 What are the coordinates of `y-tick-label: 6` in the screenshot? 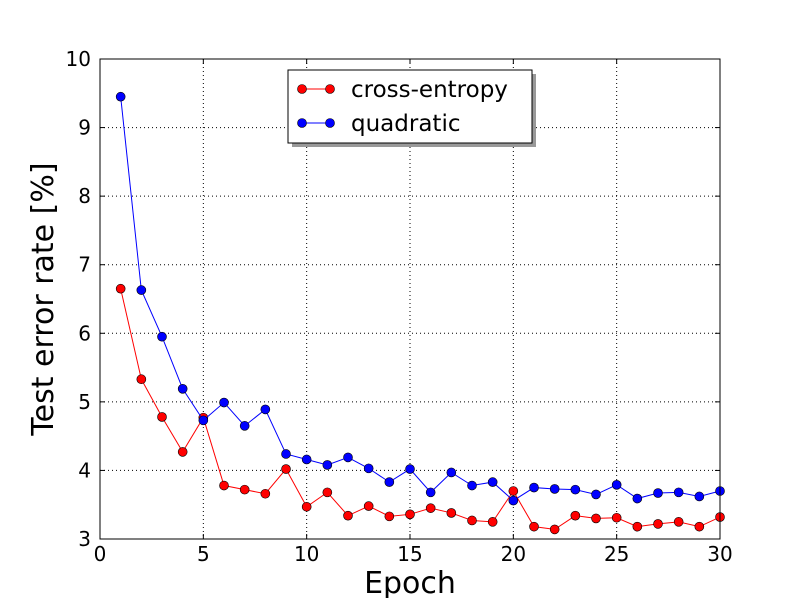 It's located at (84, 333).